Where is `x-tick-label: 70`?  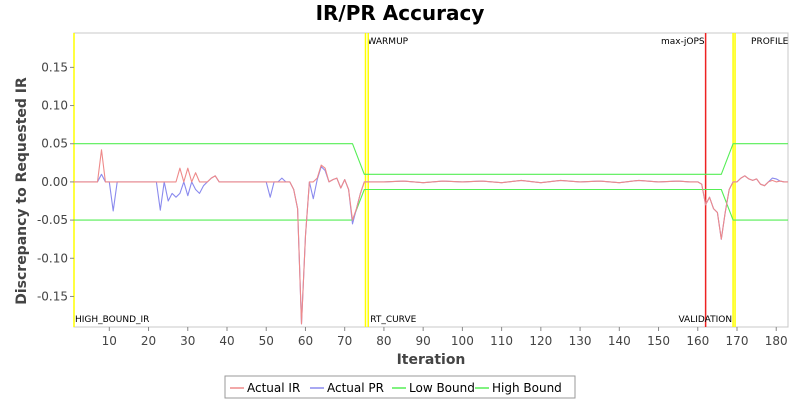
x-tick-label: 70 is located at coordinates (344, 341).